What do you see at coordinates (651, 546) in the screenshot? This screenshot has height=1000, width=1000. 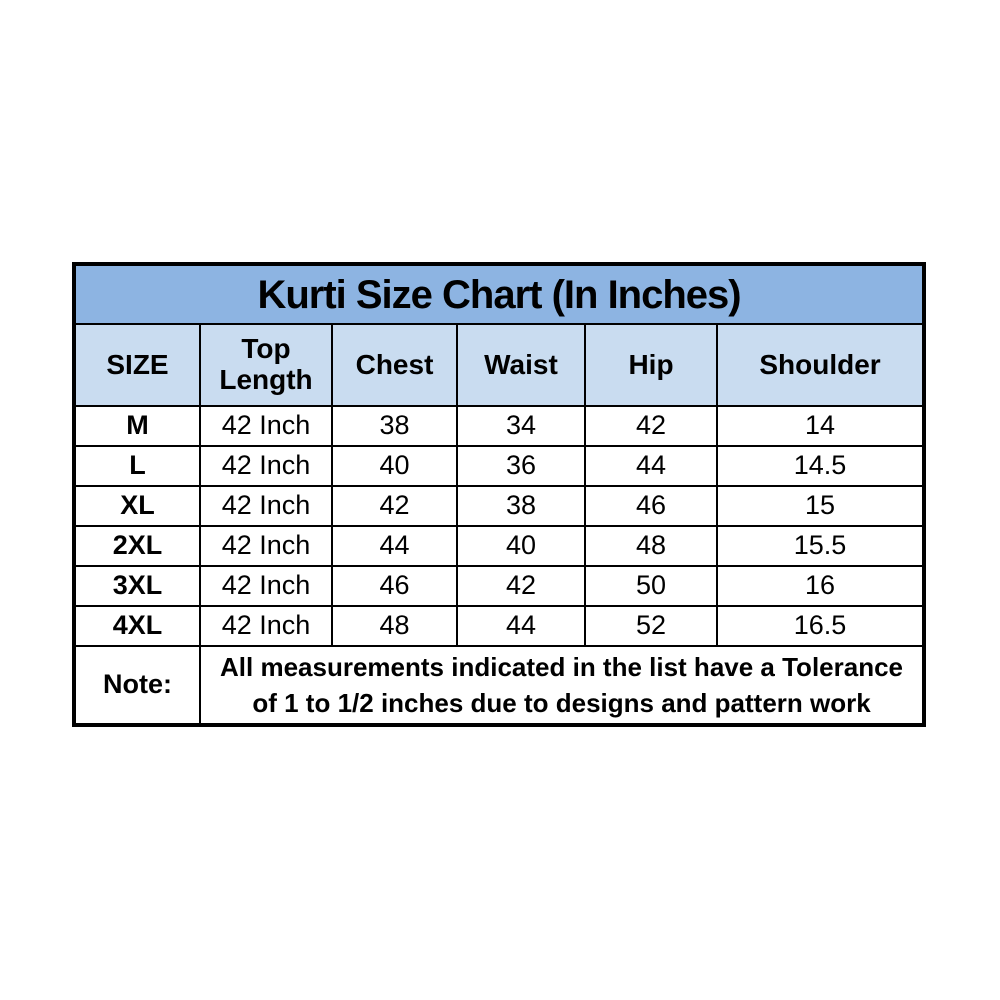 I see `hip-value: 48` at bounding box center [651, 546].